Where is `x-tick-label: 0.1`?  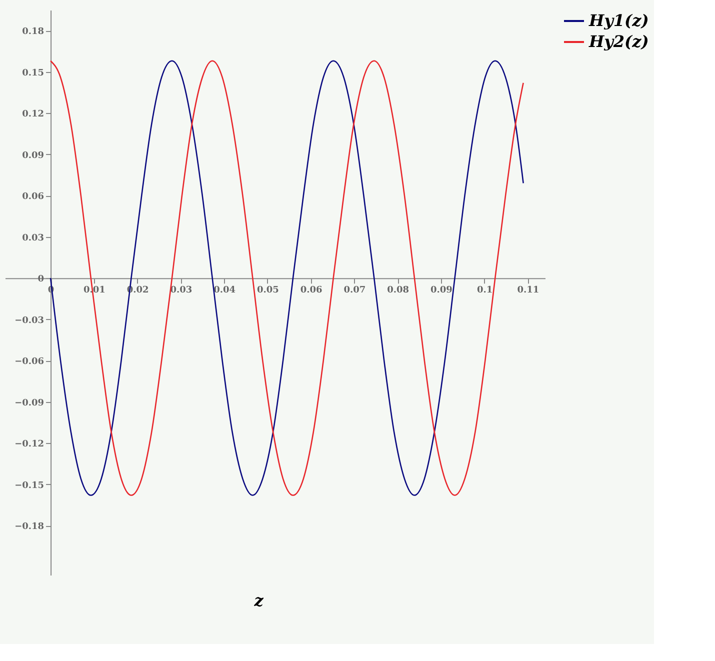
x-tick-label: 0.1 is located at coordinates (484, 291).